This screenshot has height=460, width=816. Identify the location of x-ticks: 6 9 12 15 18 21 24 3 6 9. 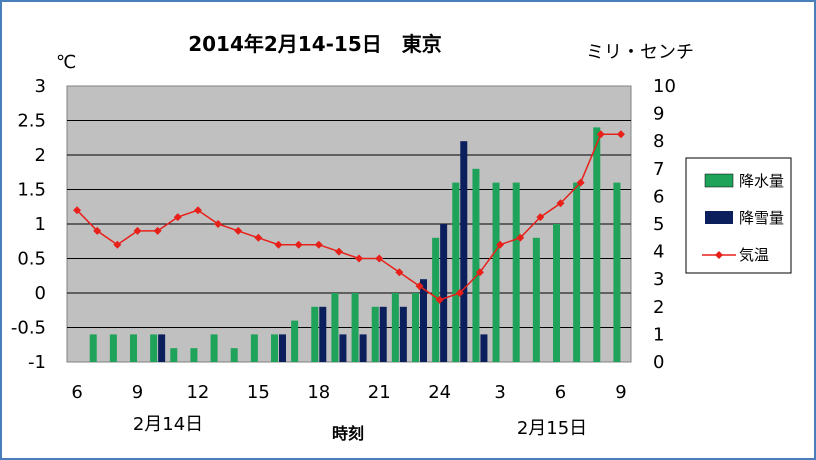
(348, 392).